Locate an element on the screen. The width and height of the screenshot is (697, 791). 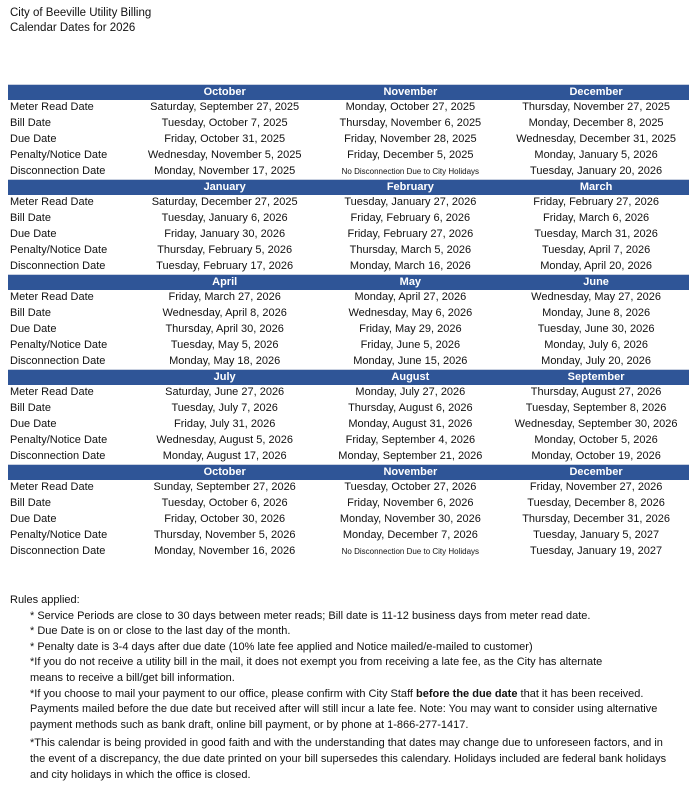
month-header: August is located at coordinates (410, 376).